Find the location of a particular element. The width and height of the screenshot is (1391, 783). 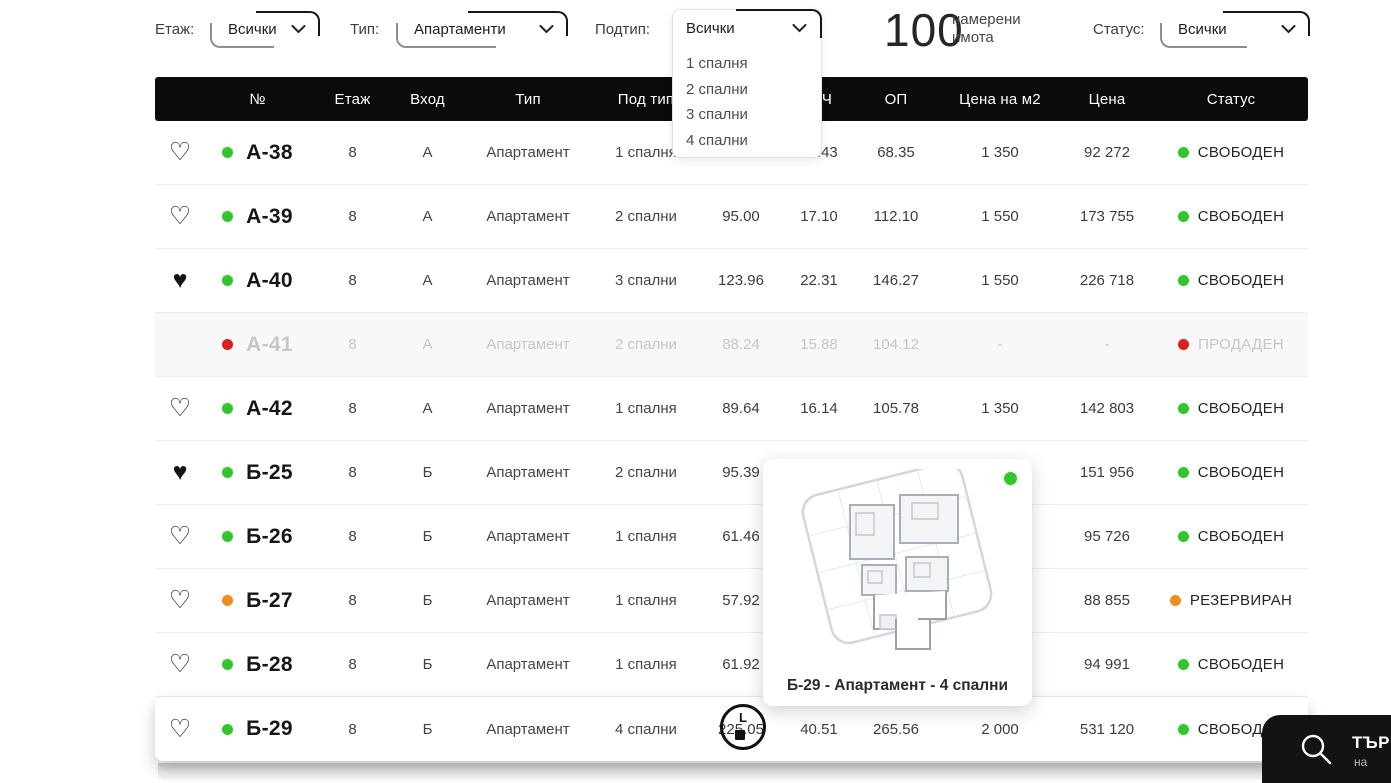

floor-filter-value: Всички is located at coordinates (252, 29).